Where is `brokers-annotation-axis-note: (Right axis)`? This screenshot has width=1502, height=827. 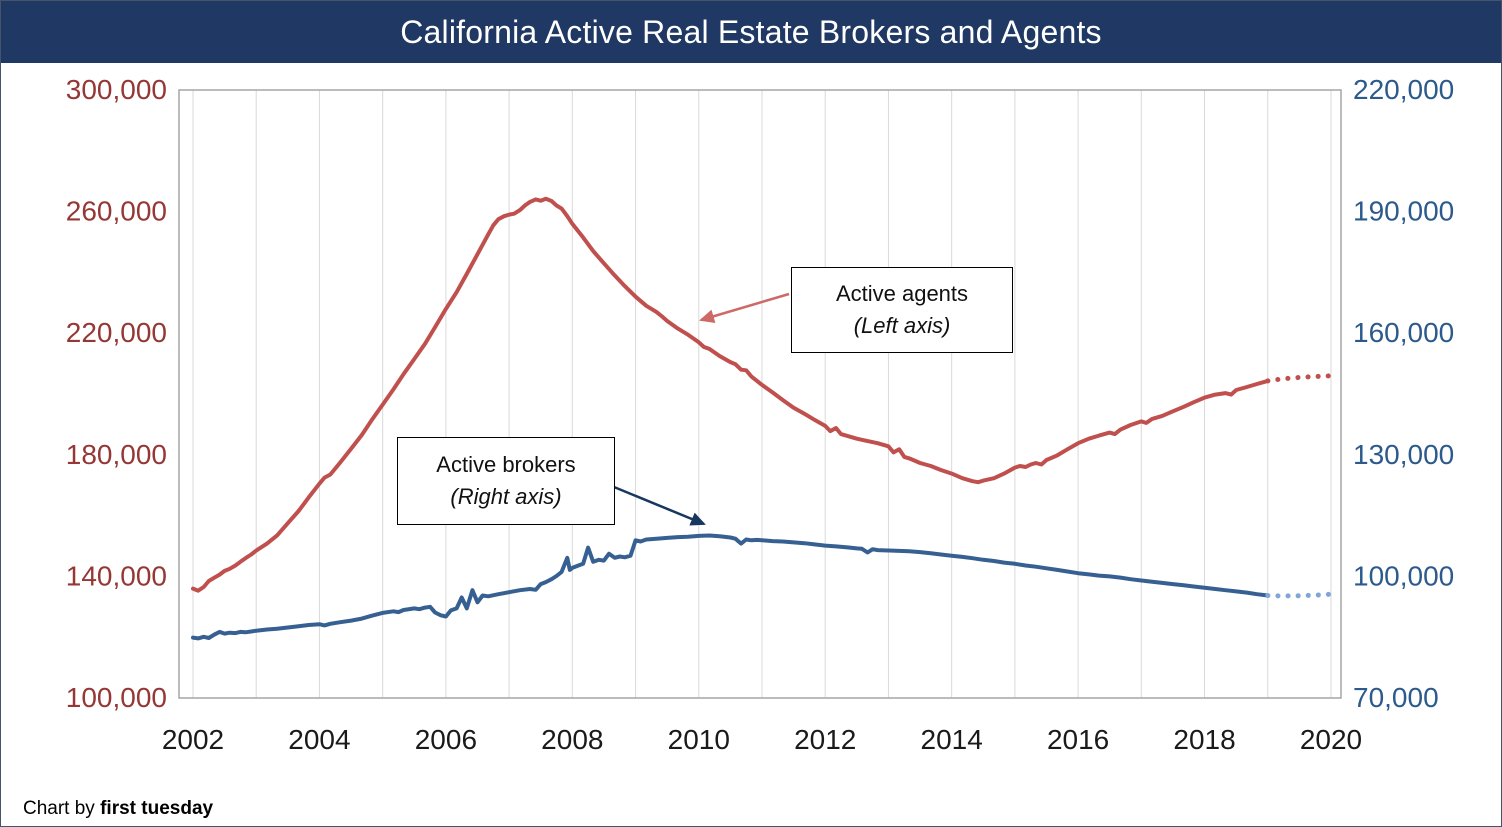 brokers-annotation-axis-note: (Right axis) is located at coordinates (506, 496).